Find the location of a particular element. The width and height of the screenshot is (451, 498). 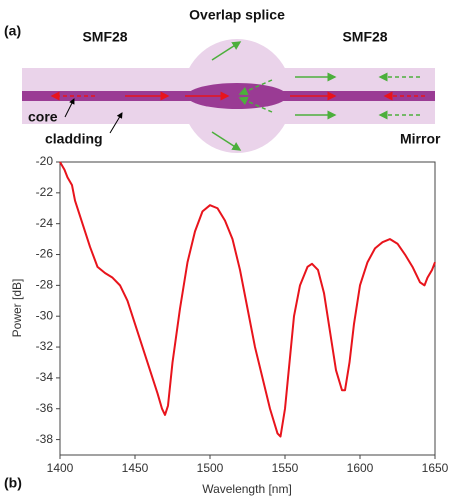

y-tick-label: -30 is located at coordinates (45, 315).